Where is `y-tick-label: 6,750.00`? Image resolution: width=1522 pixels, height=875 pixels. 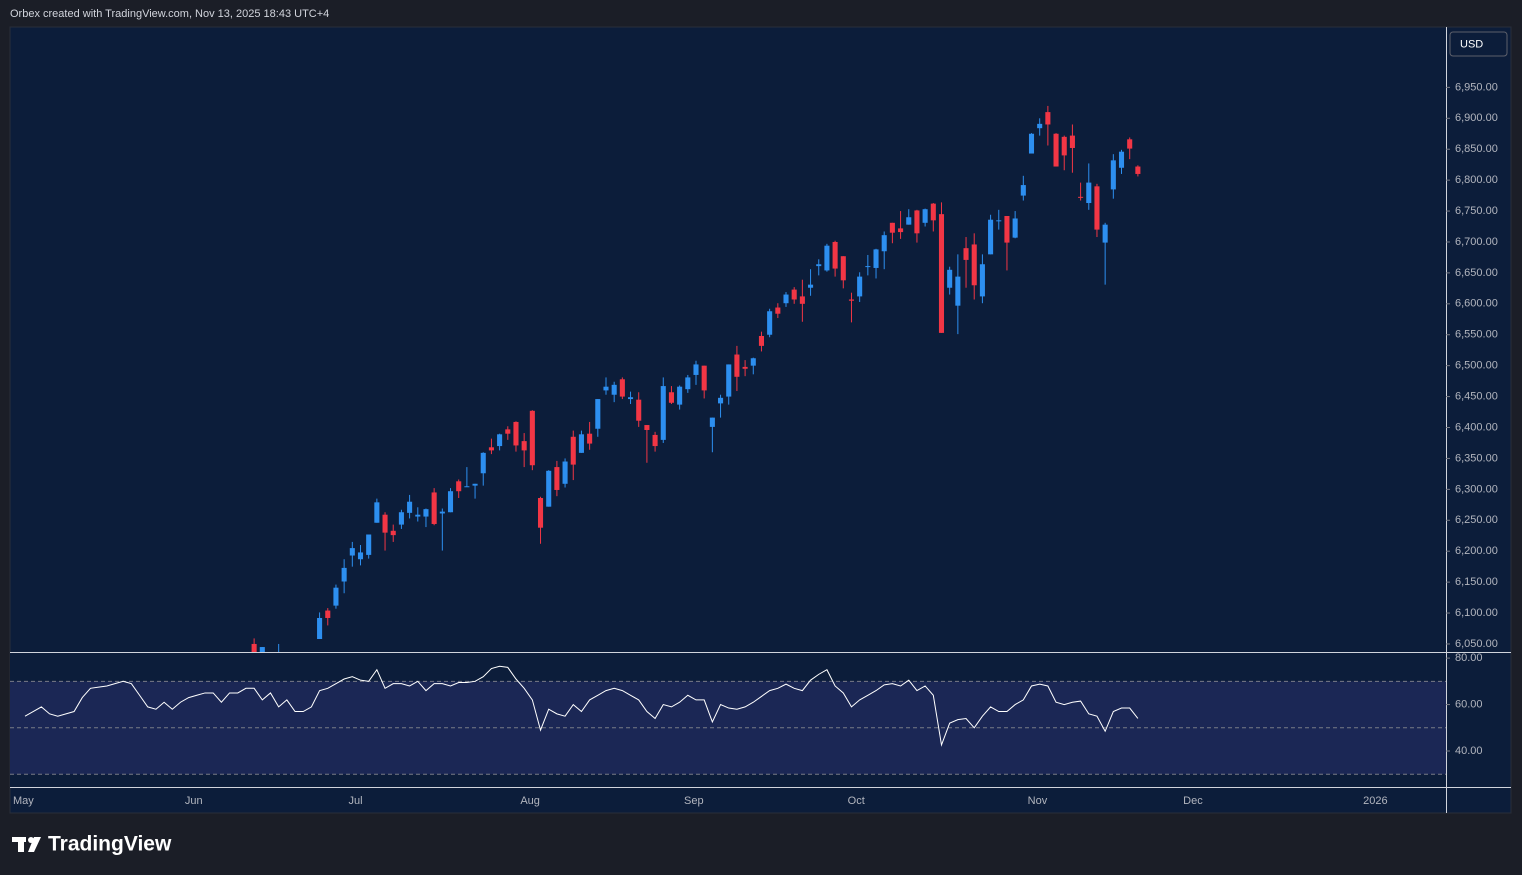
y-tick-label: 6,750.00 is located at coordinates (1476, 211).